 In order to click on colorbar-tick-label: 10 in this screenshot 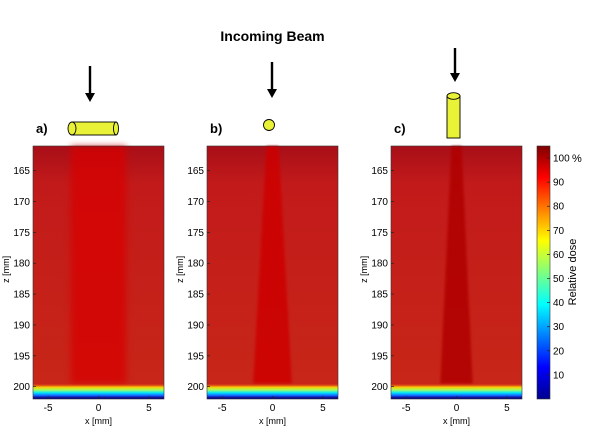, I will do `click(559, 375)`.